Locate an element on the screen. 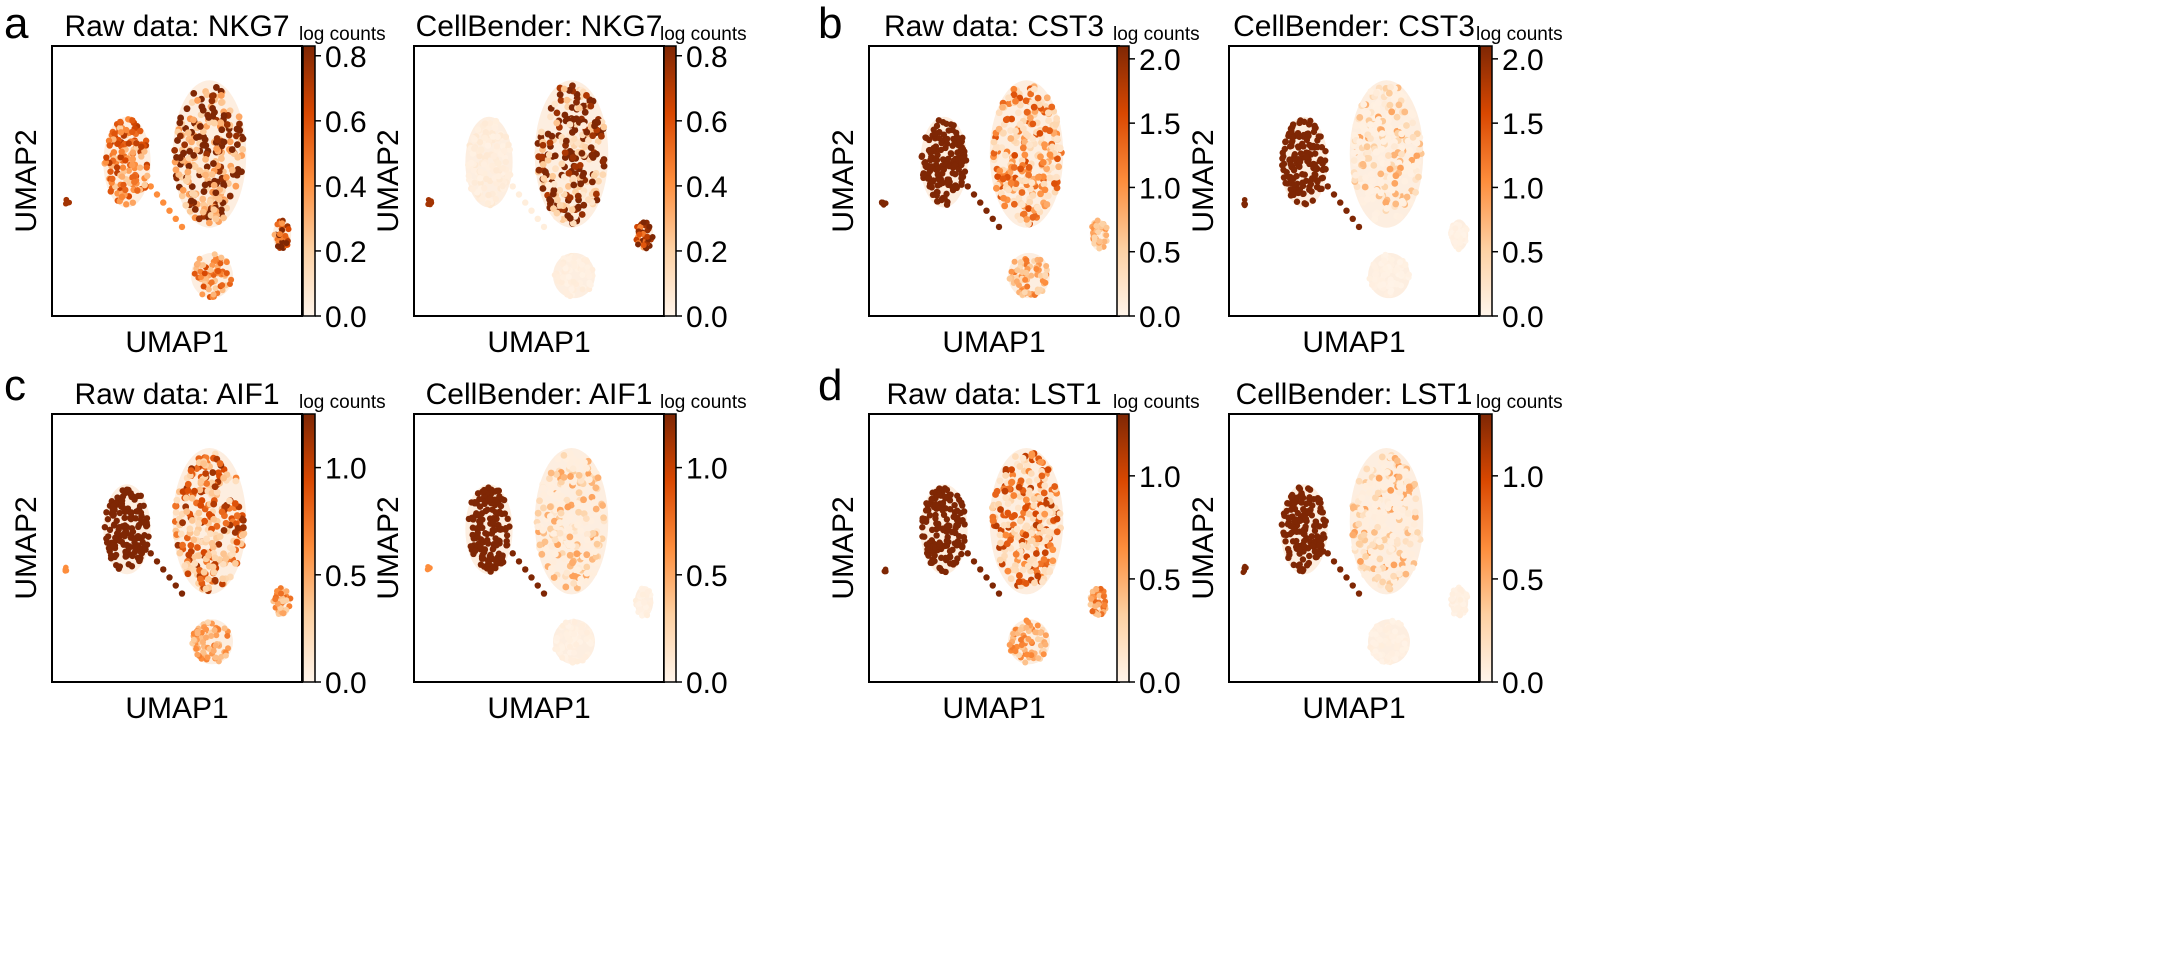 The width and height of the screenshot is (2167, 969). scatter-points is located at coordinates (1355, 189).